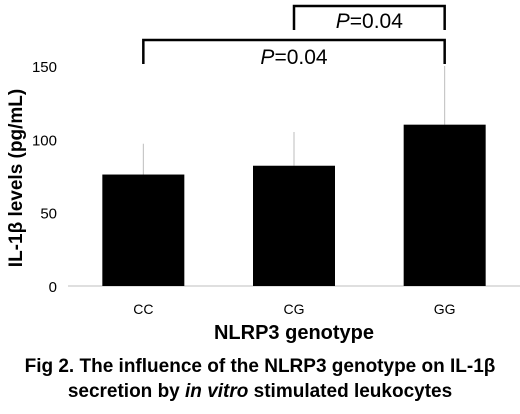 The width and height of the screenshot is (520, 414). What do you see at coordinates (143, 309) in the screenshot?
I see `x-tick-label: CC` at bounding box center [143, 309].